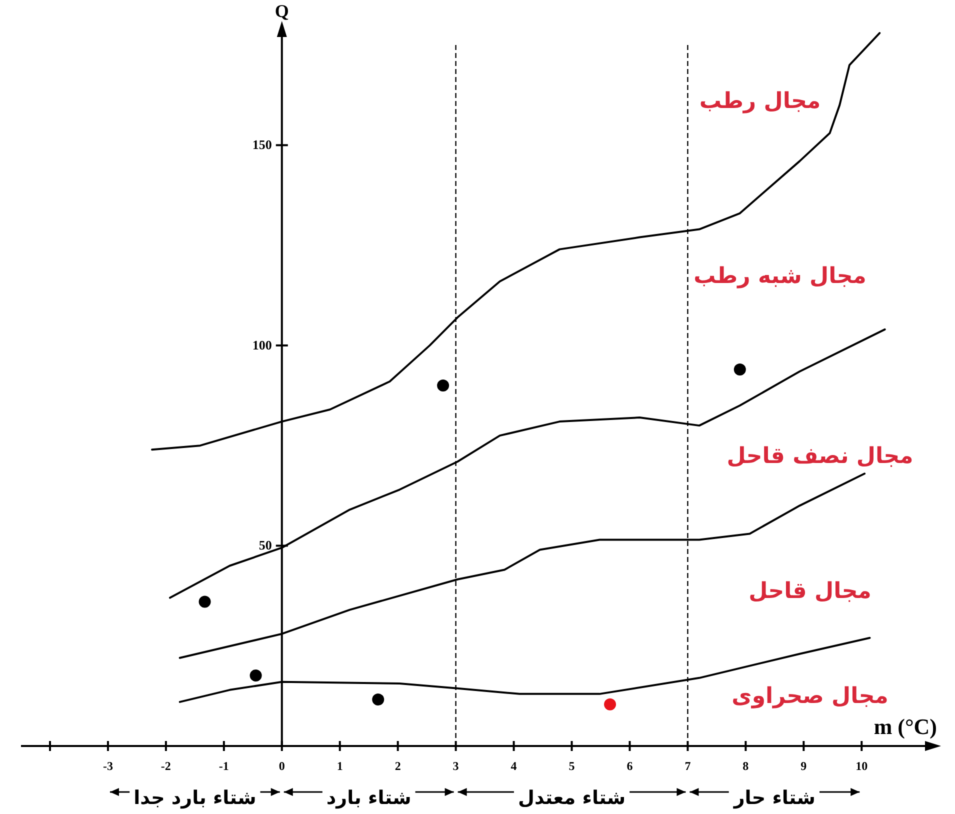 This screenshot has height=814, width=955. What do you see at coordinates (629, 766) in the screenshot?
I see `x-tick-label: 6` at bounding box center [629, 766].